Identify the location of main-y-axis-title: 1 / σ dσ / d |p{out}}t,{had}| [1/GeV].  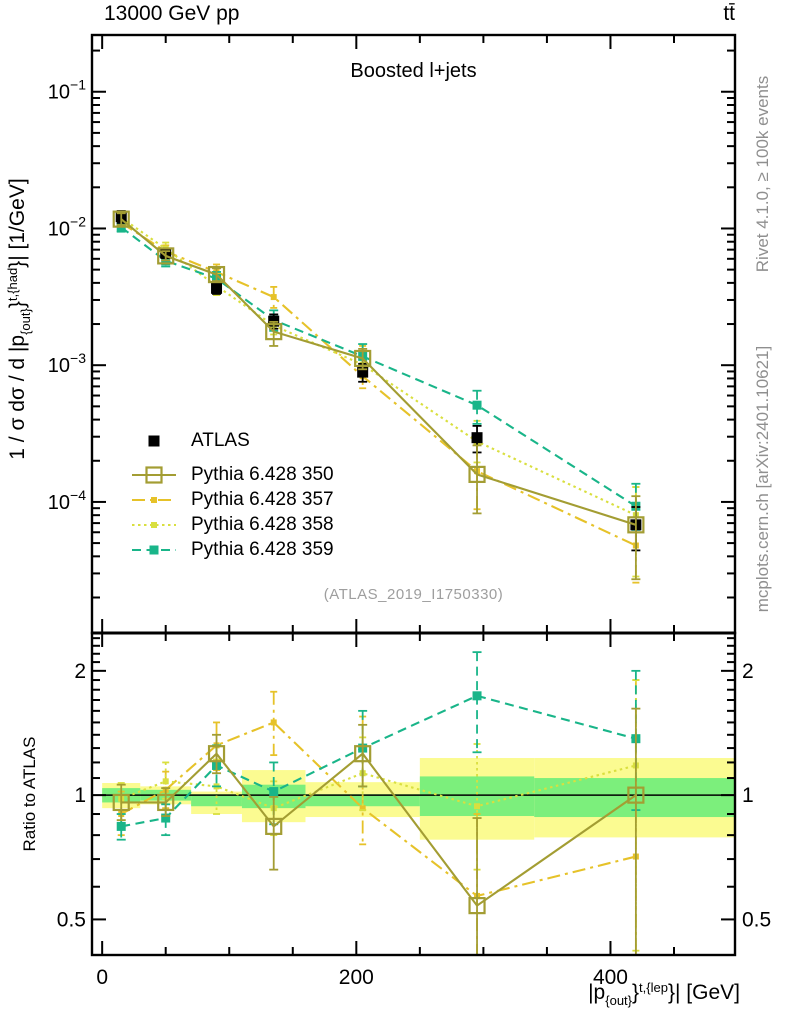
(19, 319).